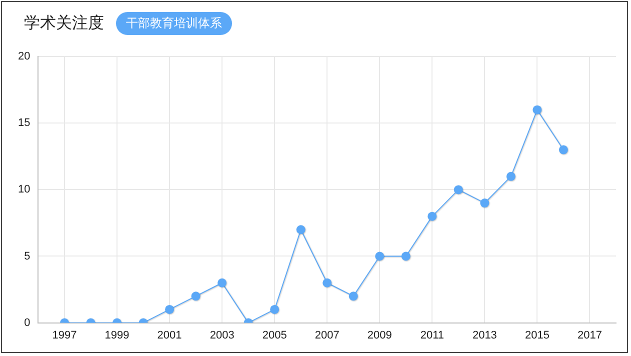 The image size is (631, 356). What do you see at coordinates (64, 23) in the screenshot?
I see `chart-title: 学术关注度` at bounding box center [64, 23].